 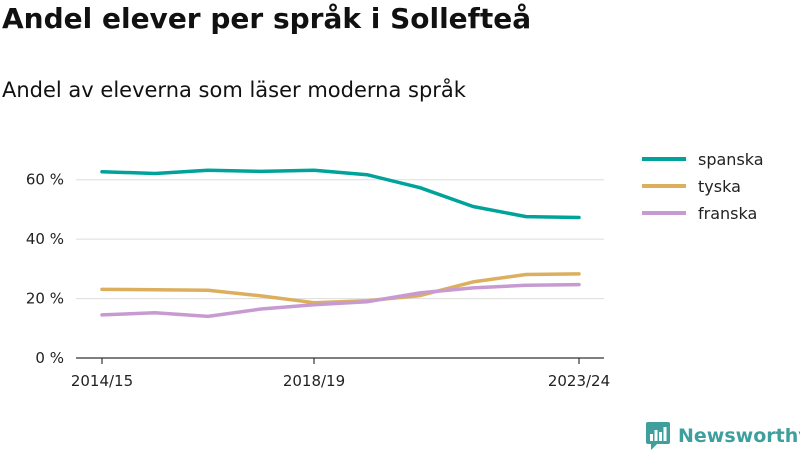 What do you see at coordinates (267, 18) in the screenshot?
I see `chart-title: Andel elever per språk i Sollefteå` at bounding box center [267, 18].